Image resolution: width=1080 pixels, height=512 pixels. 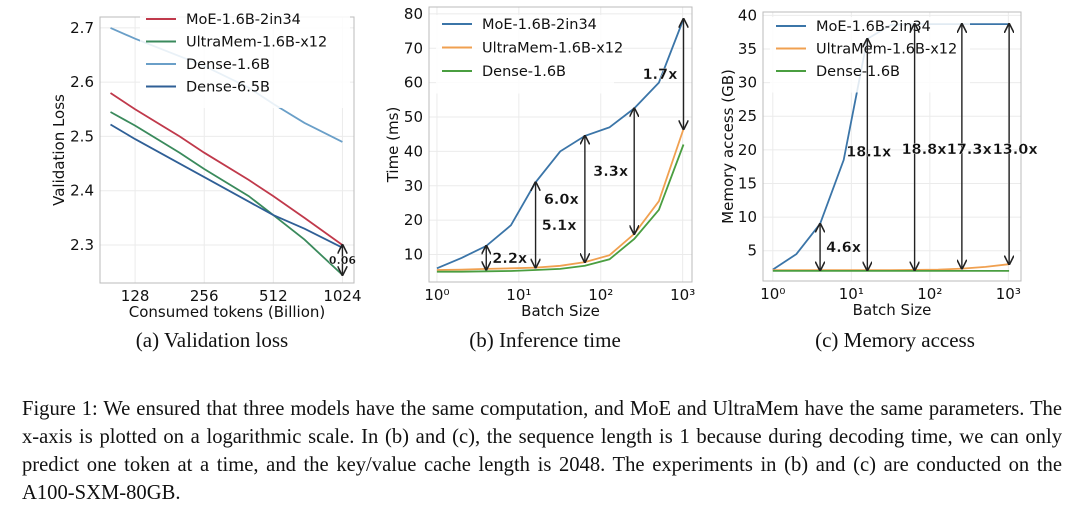 What do you see at coordinates (545, 340) in the screenshot?
I see `subcaption-b: (b) Inference time` at bounding box center [545, 340].